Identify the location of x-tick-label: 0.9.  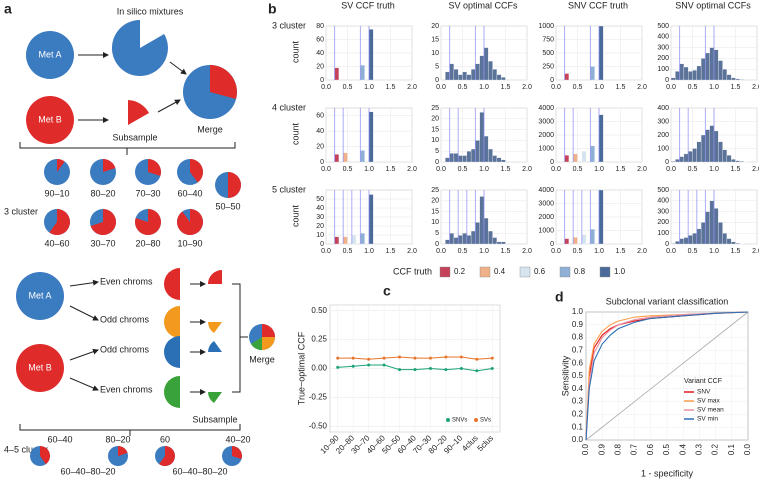
(601, 449).